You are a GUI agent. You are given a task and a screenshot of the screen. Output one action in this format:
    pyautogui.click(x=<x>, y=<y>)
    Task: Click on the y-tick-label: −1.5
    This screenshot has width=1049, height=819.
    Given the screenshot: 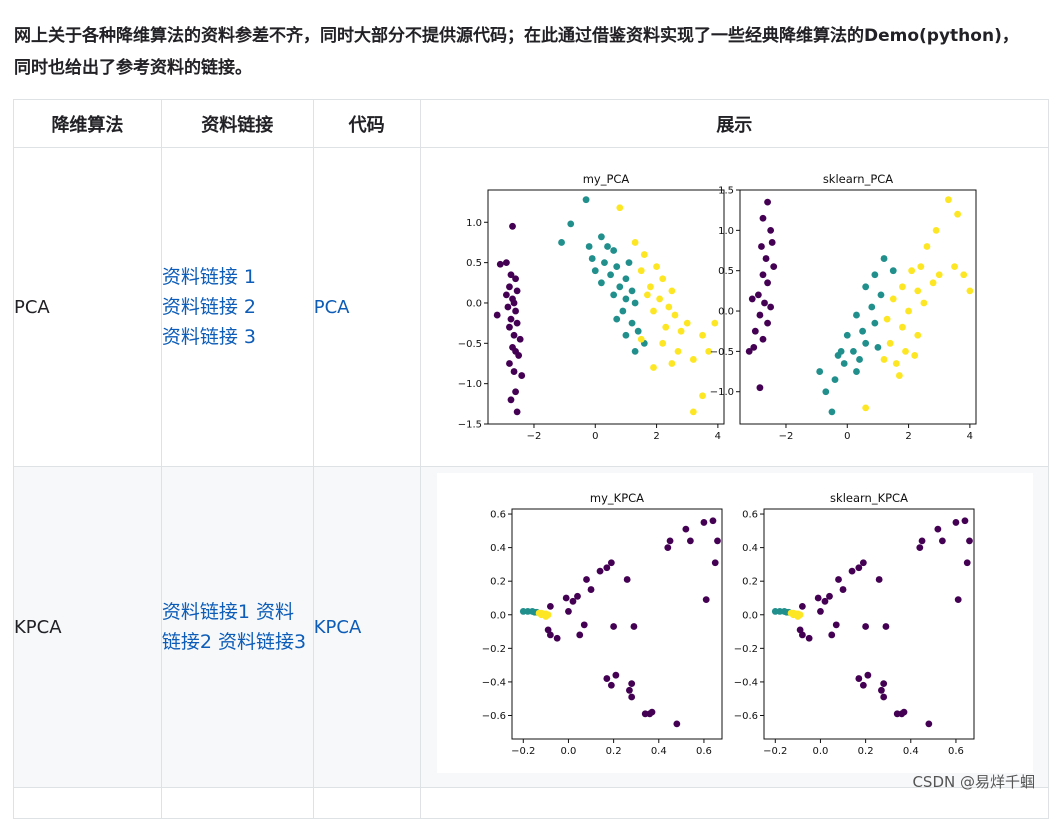 What is the action you would take?
    pyautogui.click(x=469, y=425)
    